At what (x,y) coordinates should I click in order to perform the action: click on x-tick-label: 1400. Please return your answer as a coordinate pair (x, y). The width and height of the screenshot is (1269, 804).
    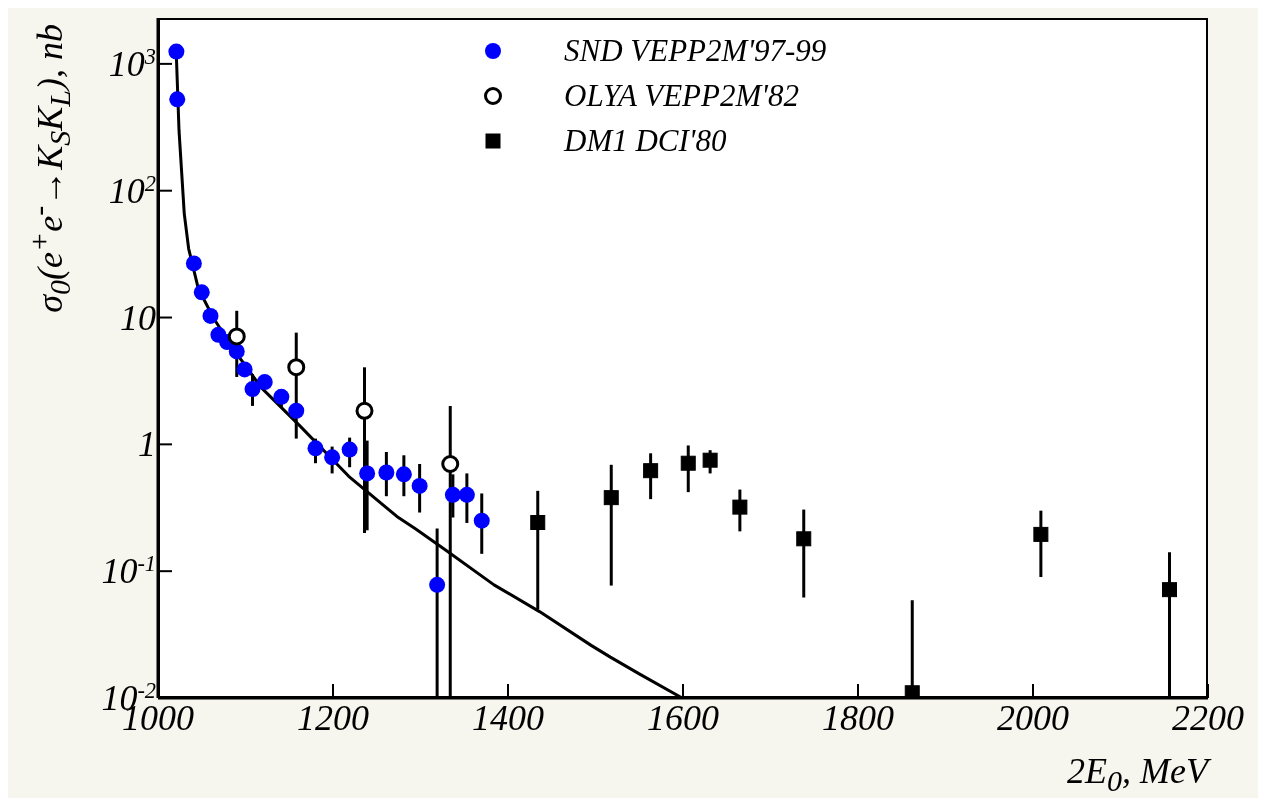
    Looking at the image, I should click on (508, 718).